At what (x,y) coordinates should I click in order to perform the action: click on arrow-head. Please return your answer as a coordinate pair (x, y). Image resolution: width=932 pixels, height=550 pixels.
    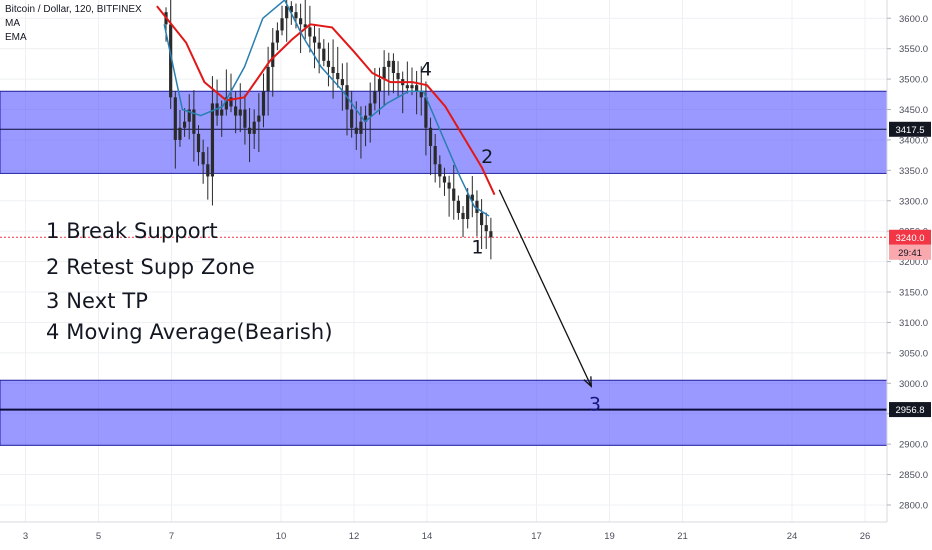
    Looking at the image, I should click on (587, 382).